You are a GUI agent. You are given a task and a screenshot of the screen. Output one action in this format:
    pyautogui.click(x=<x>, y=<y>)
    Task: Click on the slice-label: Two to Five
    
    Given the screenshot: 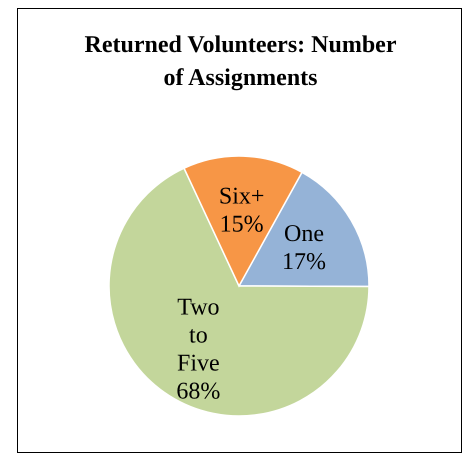 What is the action you would take?
    pyautogui.click(x=198, y=335)
    